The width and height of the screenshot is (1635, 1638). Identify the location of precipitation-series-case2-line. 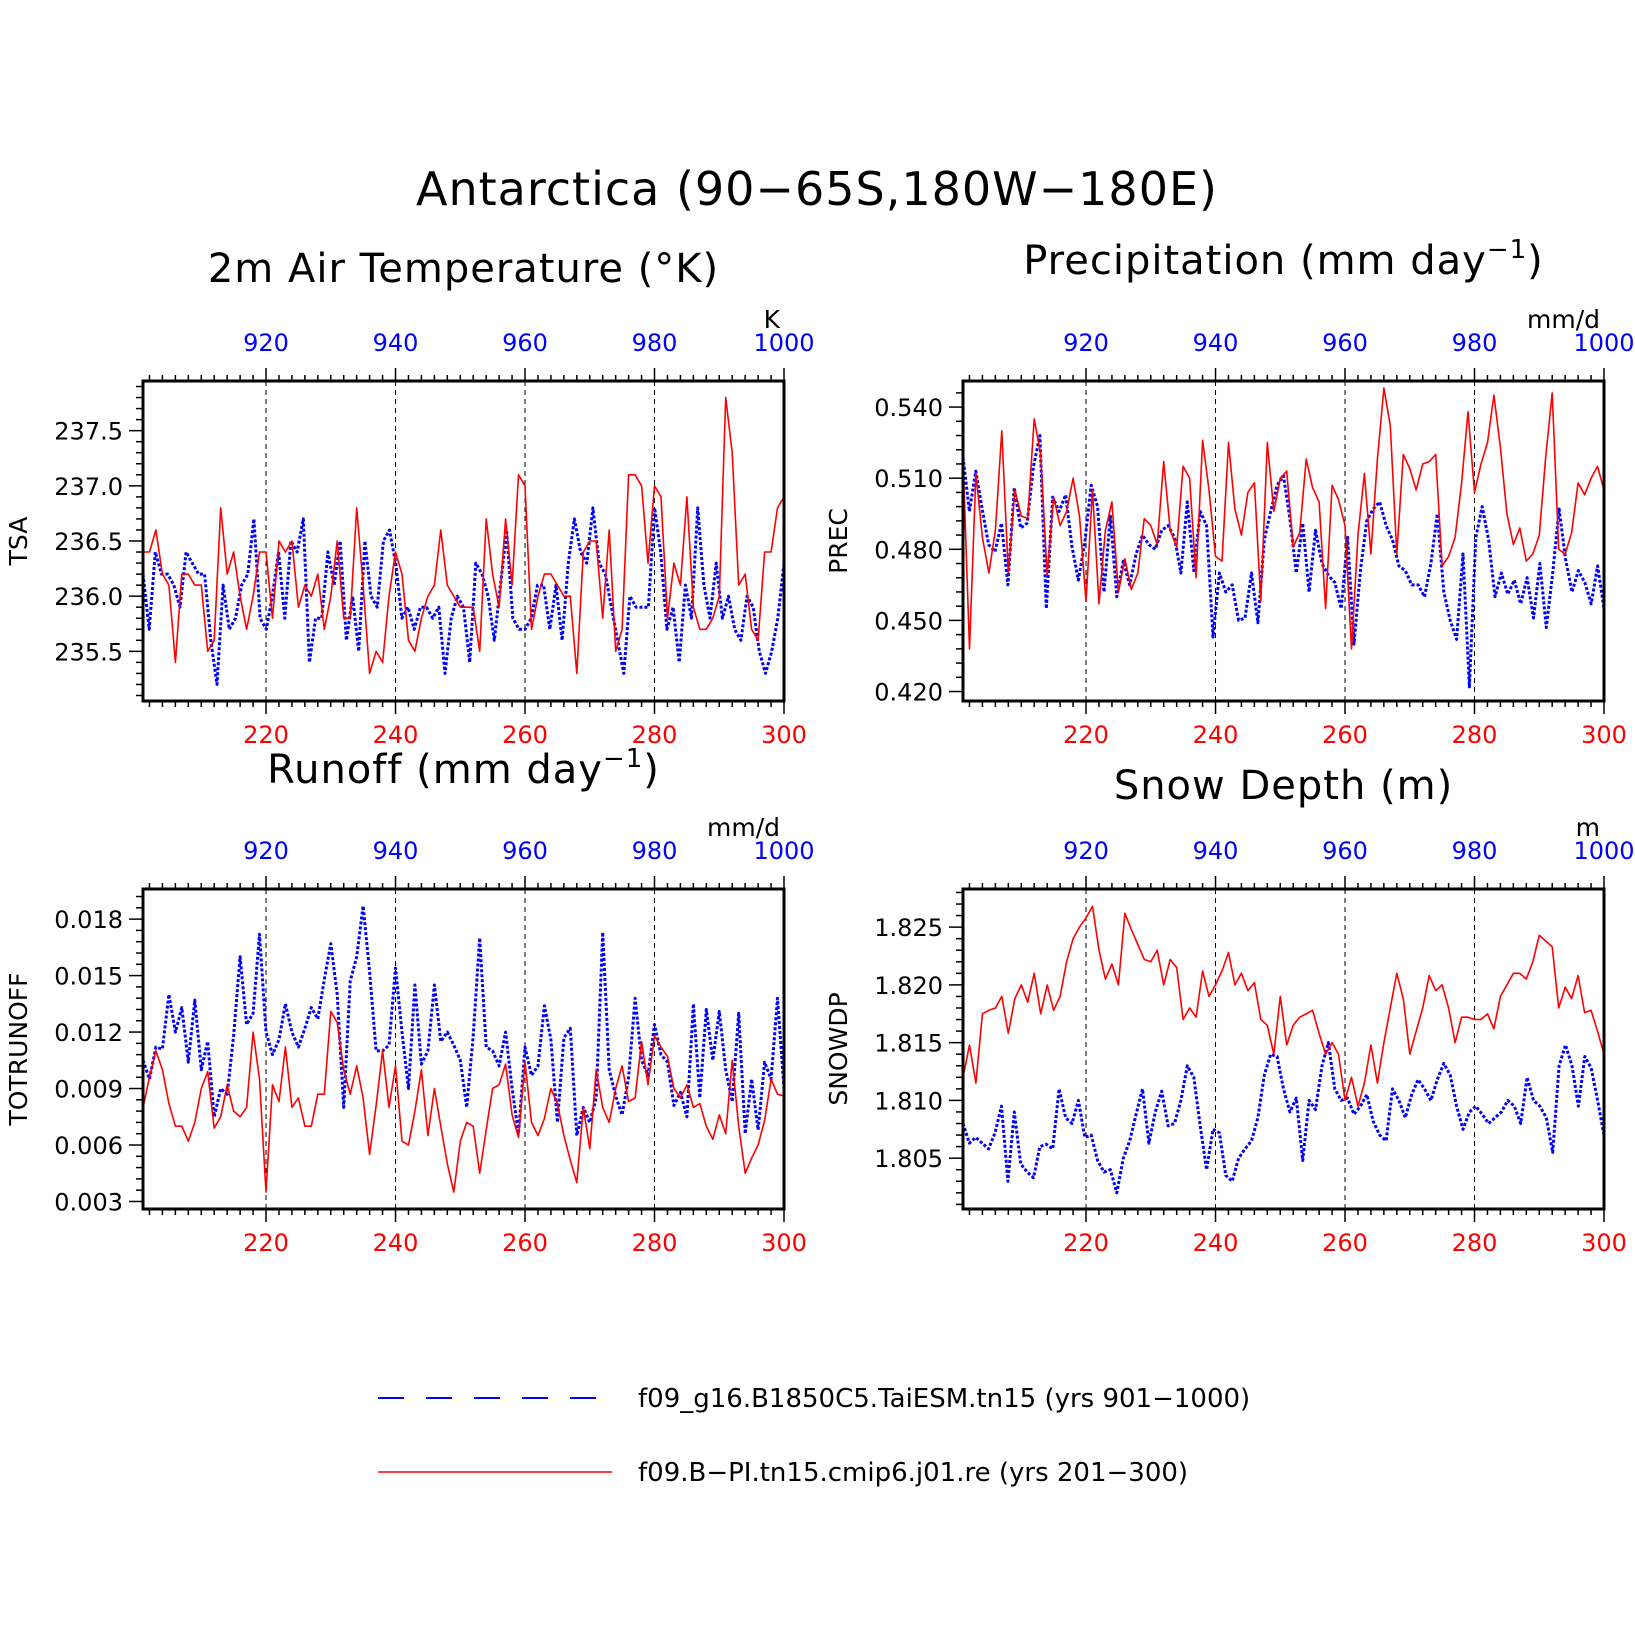
(1283, 518).